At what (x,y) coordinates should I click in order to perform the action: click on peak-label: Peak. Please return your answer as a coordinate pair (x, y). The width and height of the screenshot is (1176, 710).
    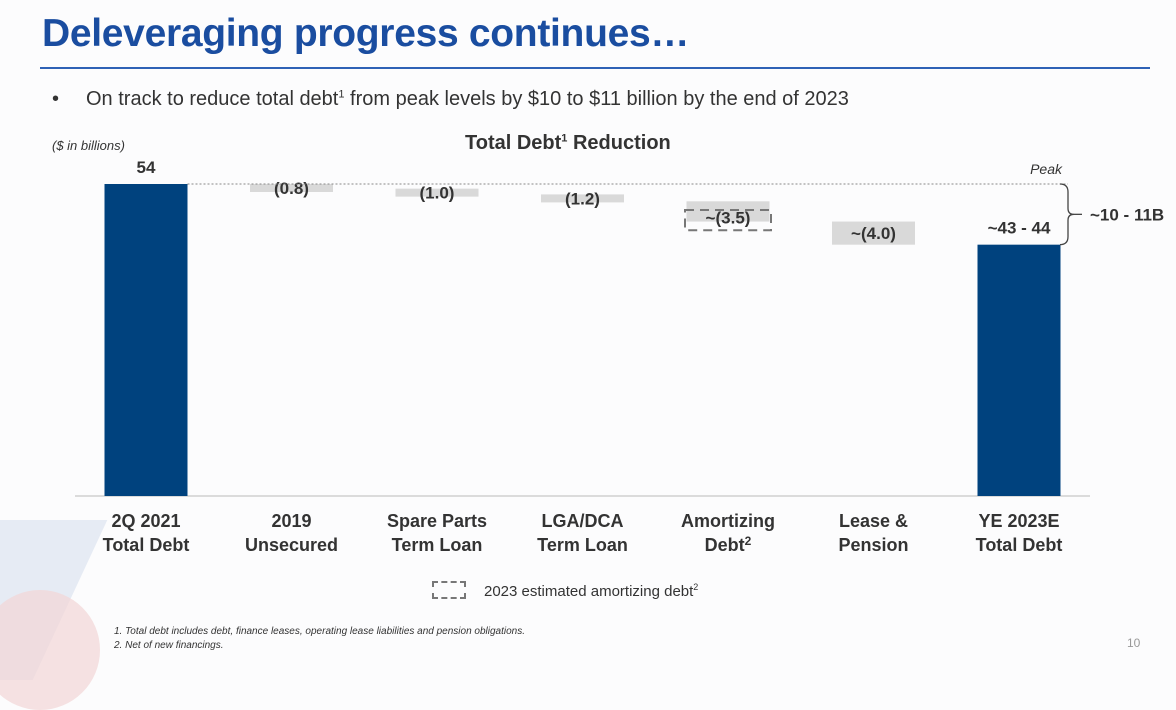
    Looking at the image, I should click on (1046, 169).